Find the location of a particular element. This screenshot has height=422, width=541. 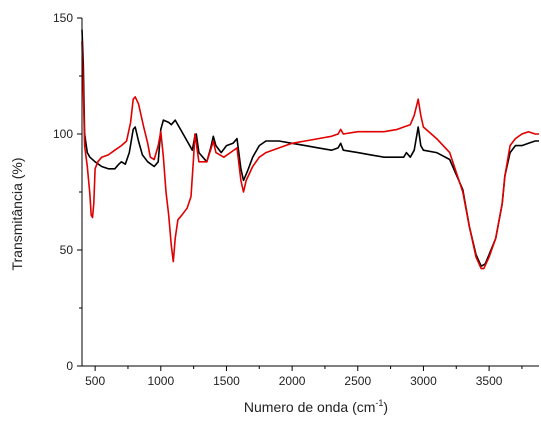

x-axis-title: Numero de onda (cm-1) is located at coordinates (316, 406).